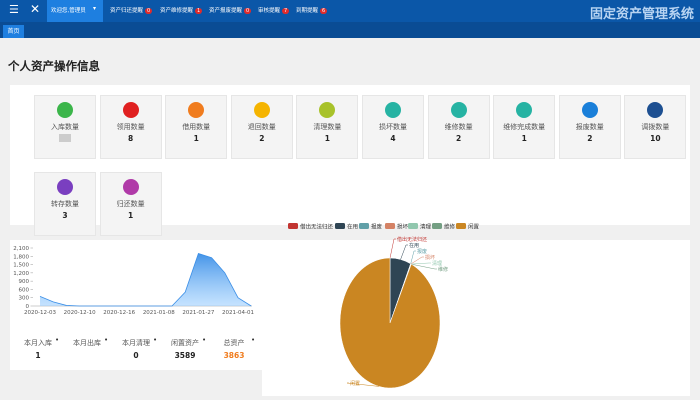 The image size is (700, 400). I want to click on card: 归还数量 1, so click(130, 204).